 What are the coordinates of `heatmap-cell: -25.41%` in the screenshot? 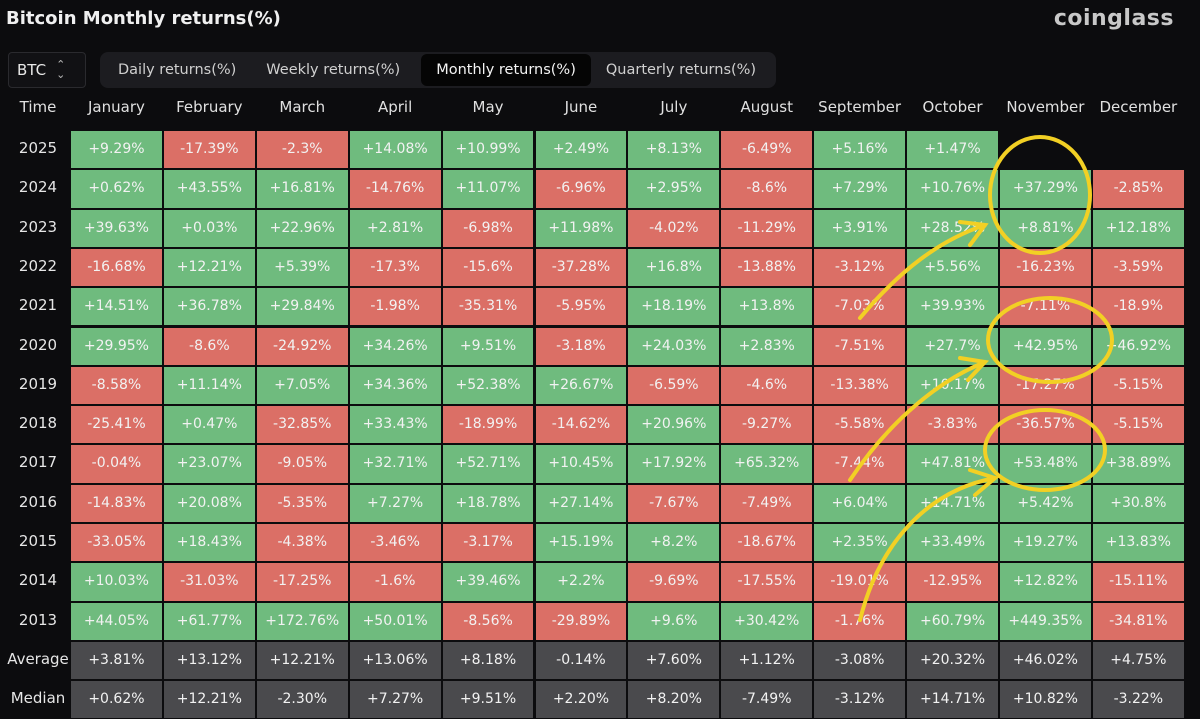 It's located at (116, 425).